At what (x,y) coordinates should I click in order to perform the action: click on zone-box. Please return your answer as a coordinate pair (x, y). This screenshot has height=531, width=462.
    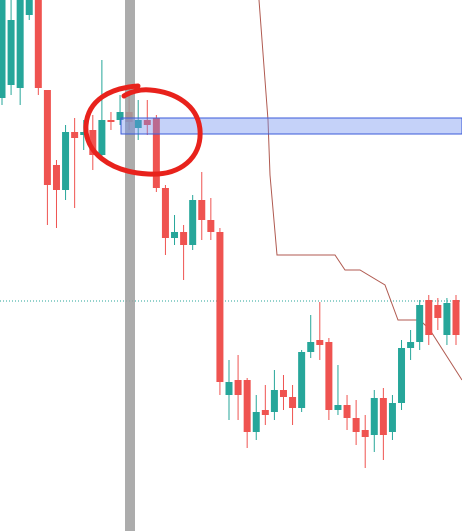
    Looking at the image, I should click on (291, 126).